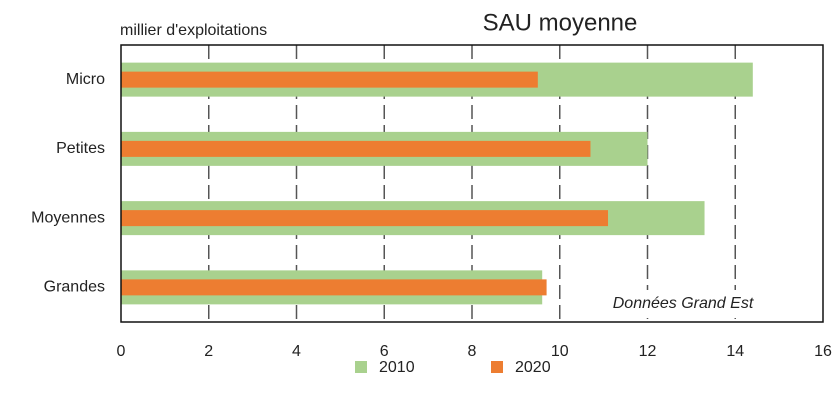  I want to click on x-tick-label: 8, so click(472, 351).